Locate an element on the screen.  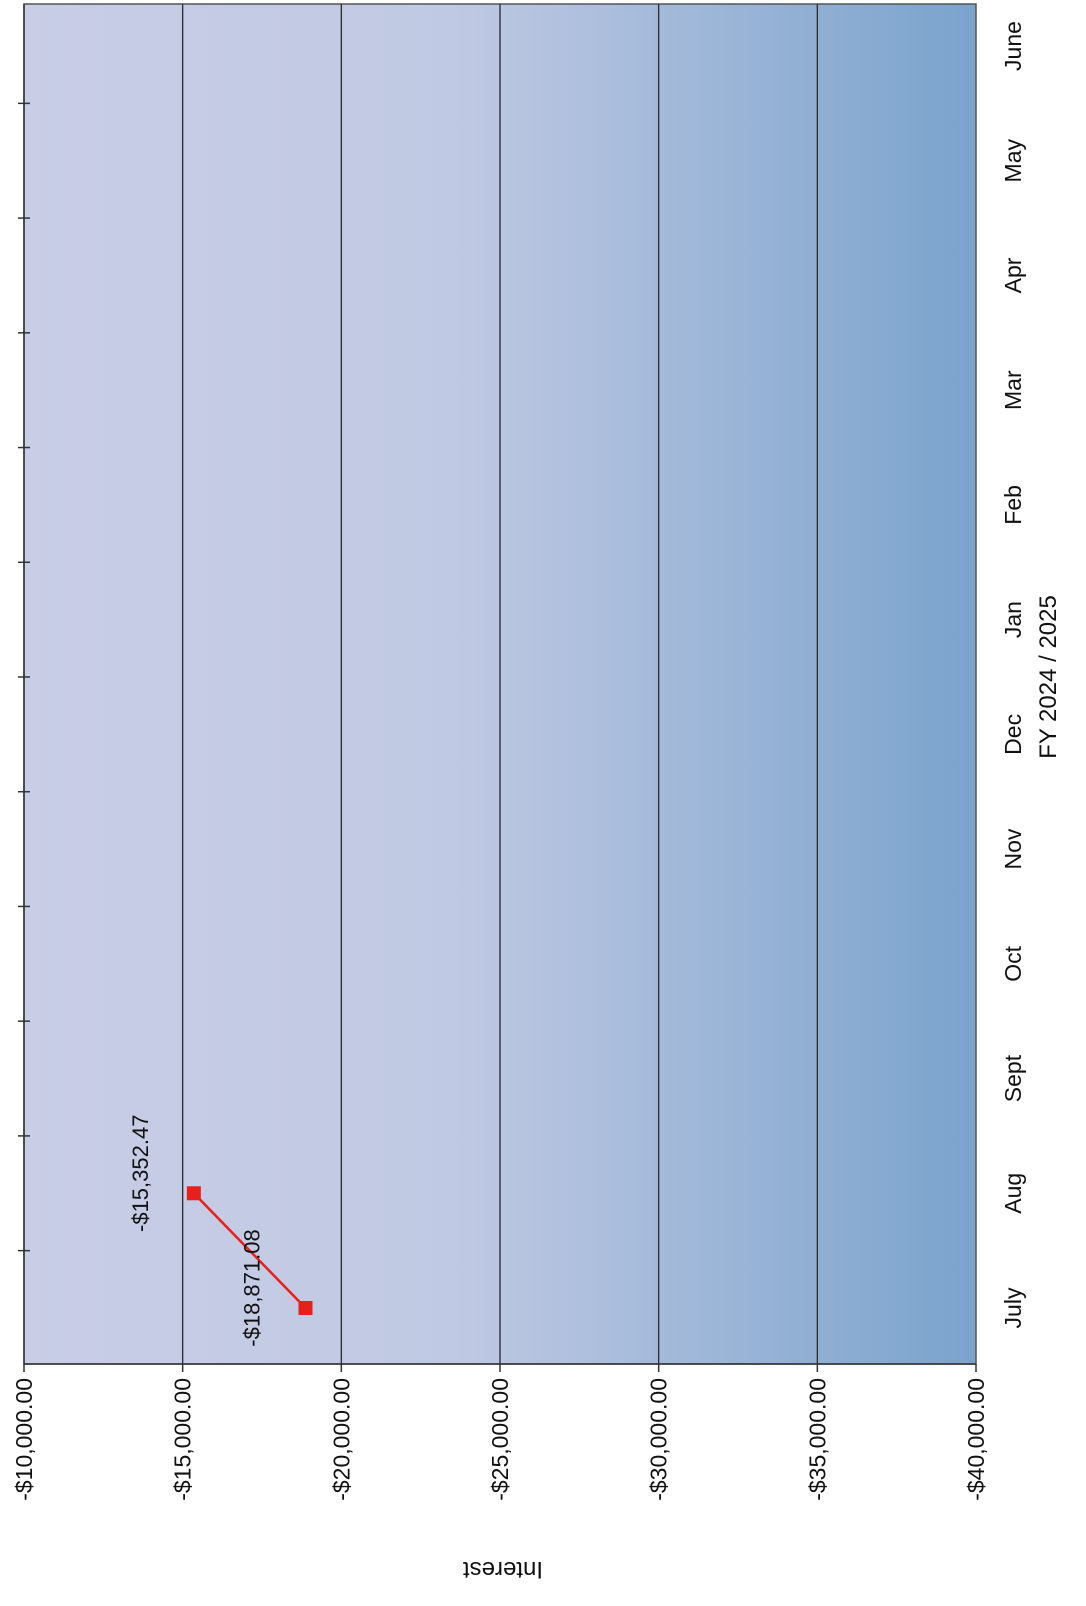
category-tick-label: Aug is located at coordinates (1013, 1193).